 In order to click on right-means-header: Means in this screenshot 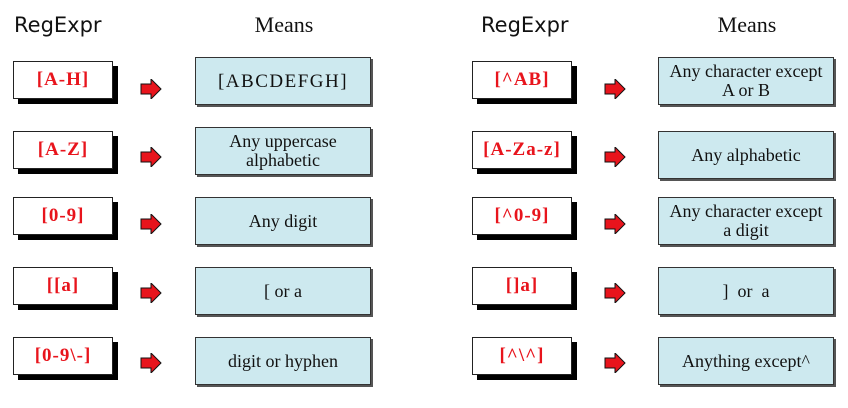, I will do `click(747, 24)`.